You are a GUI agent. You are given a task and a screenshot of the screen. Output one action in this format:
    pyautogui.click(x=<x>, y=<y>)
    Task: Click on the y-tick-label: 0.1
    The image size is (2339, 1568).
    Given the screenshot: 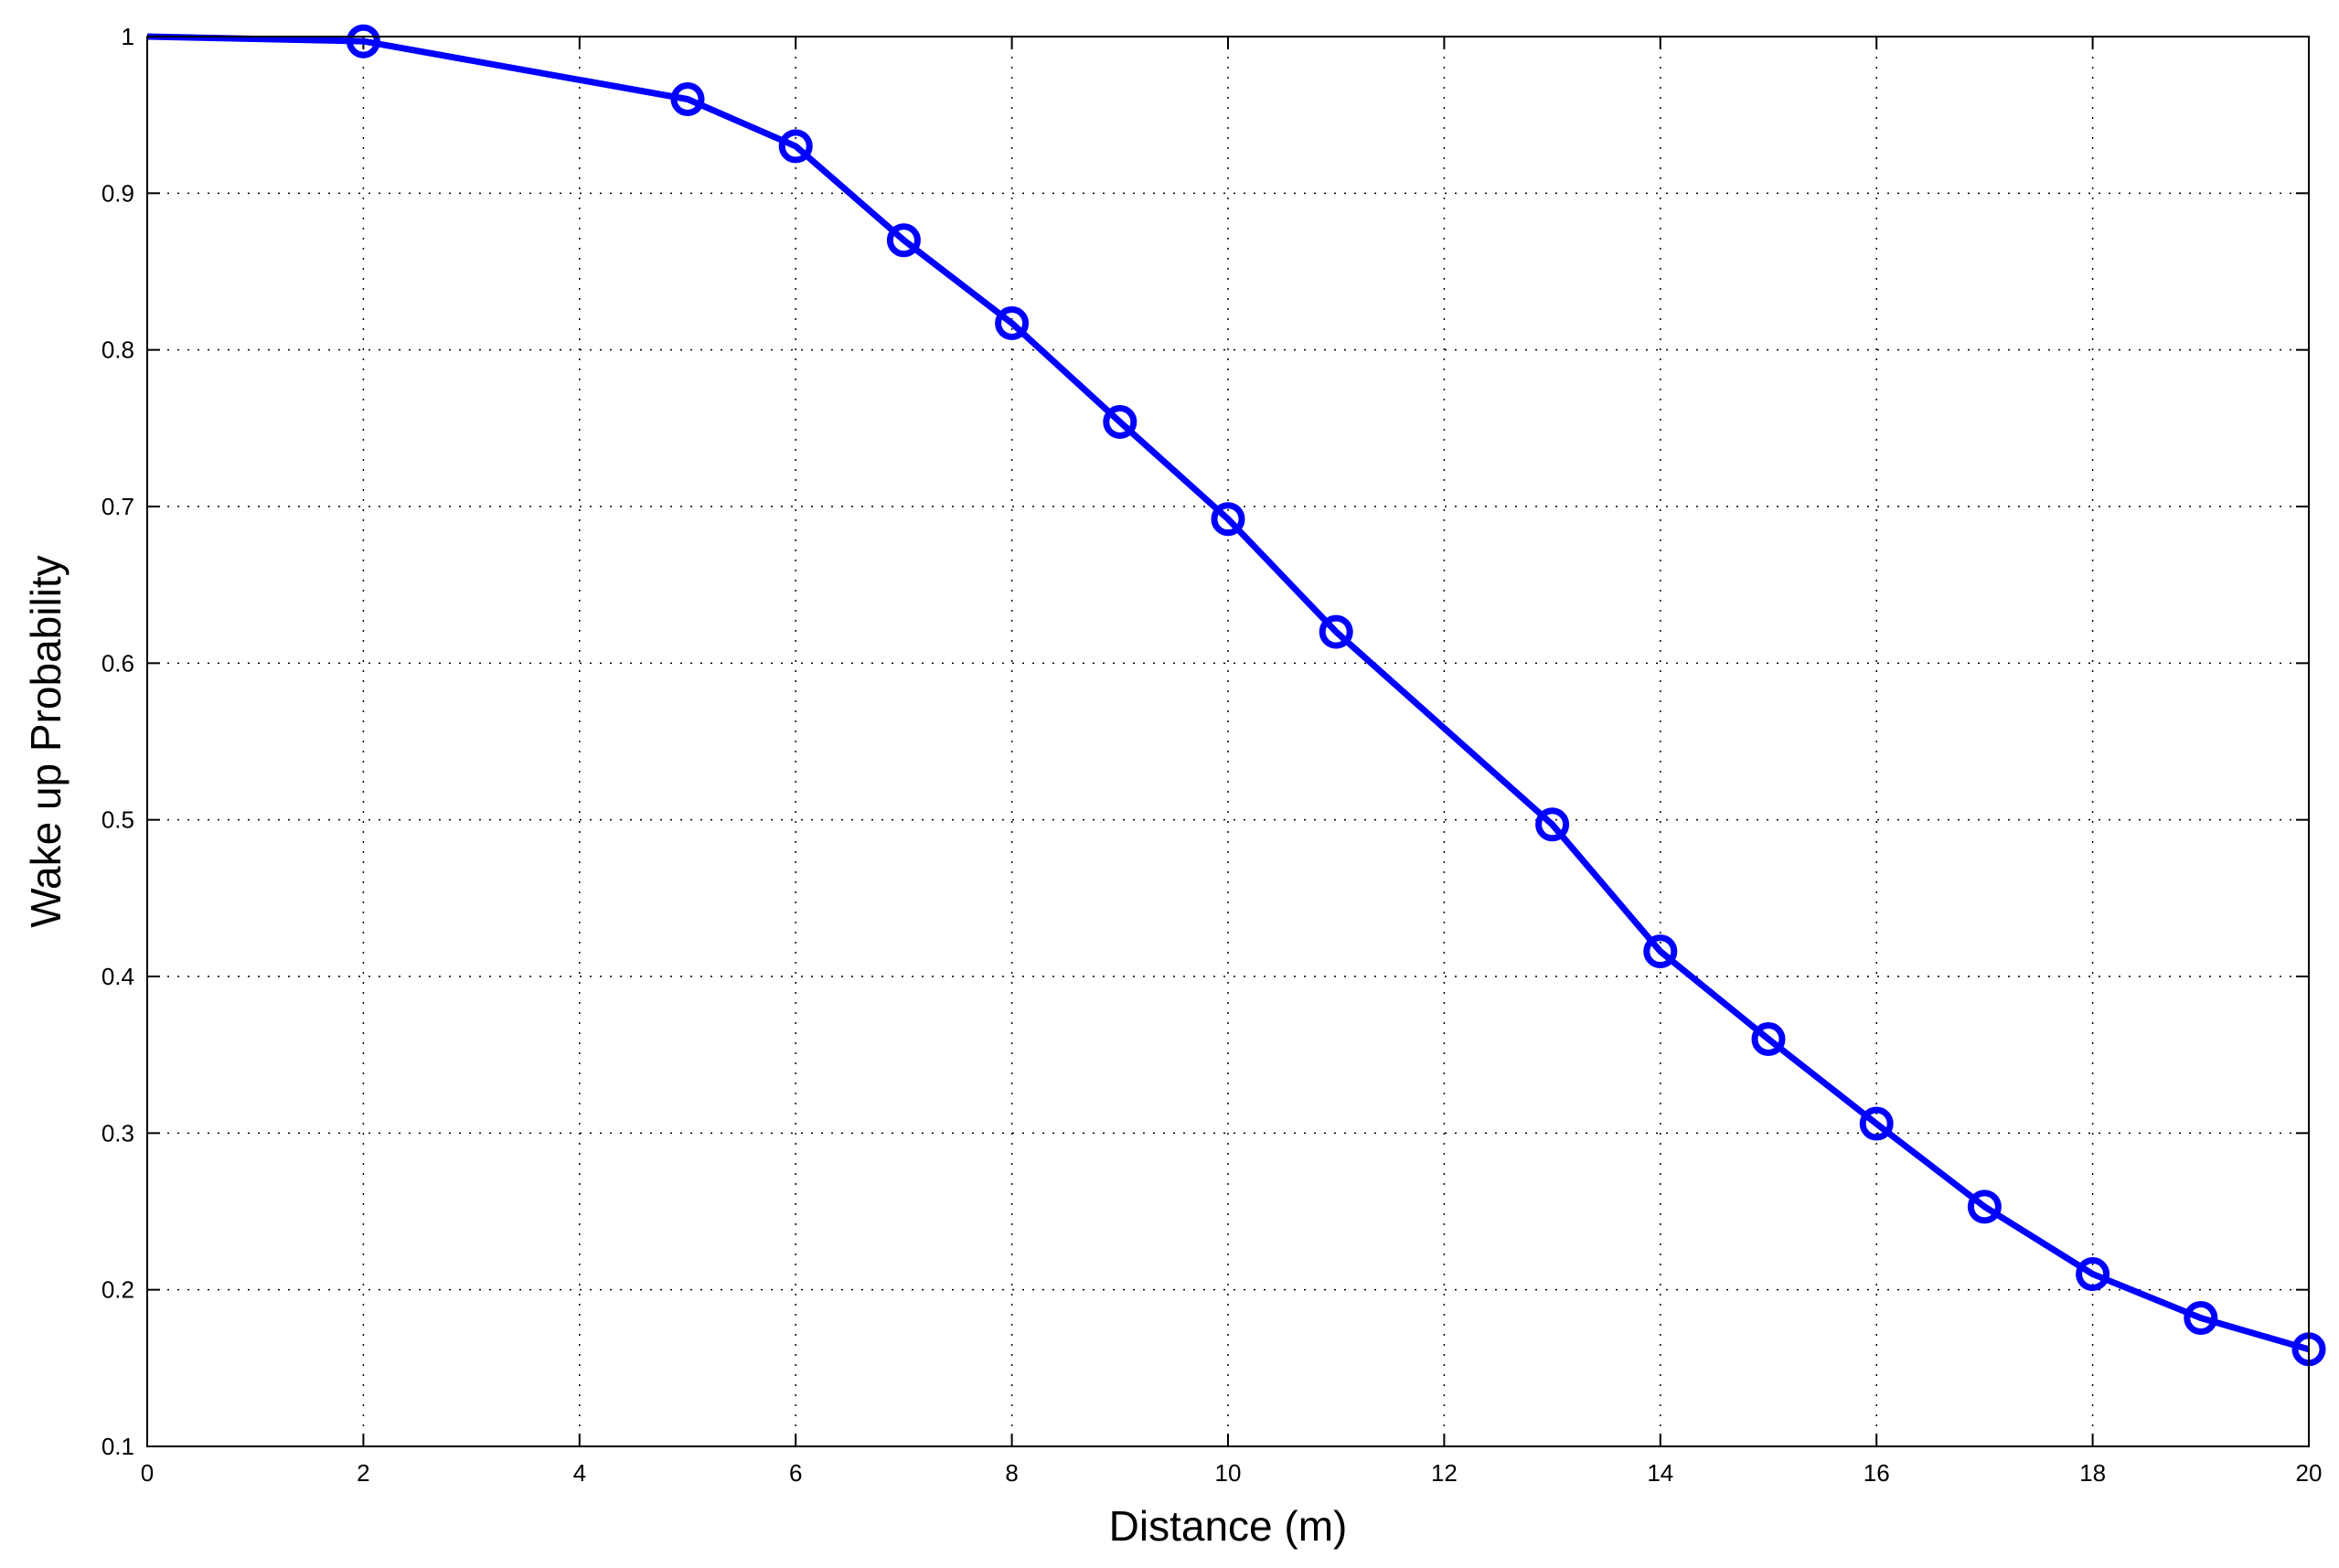 What is the action you would take?
    pyautogui.click(x=117, y=1446)
    